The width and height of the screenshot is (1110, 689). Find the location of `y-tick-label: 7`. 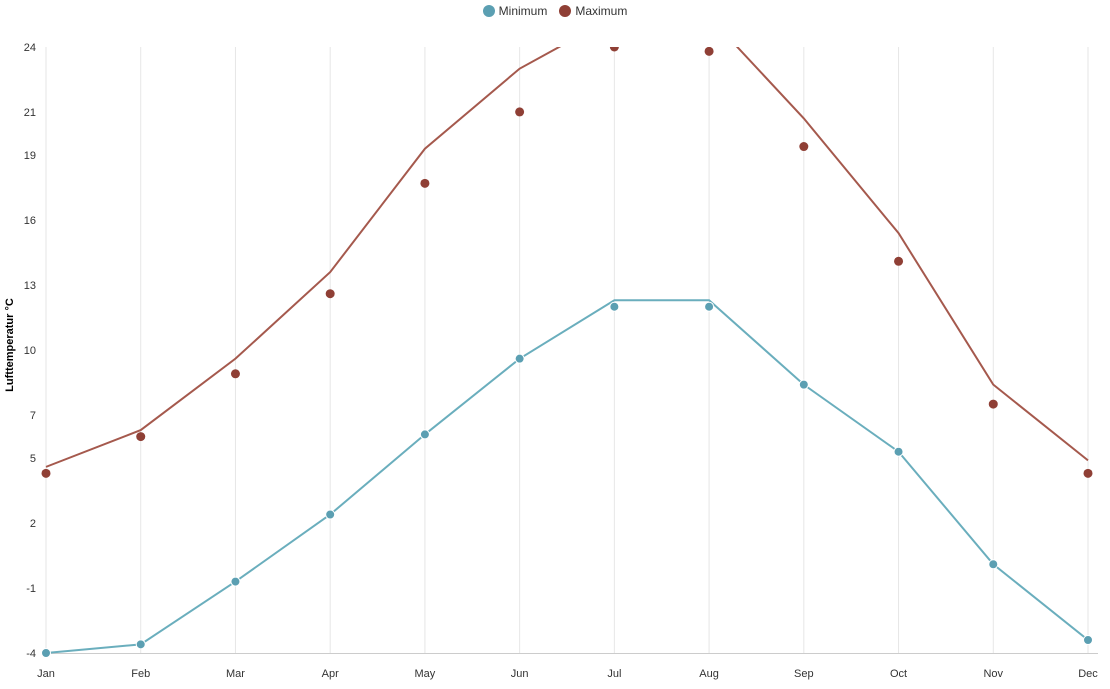

y-tick-label: 7 is located at coordinates (33, 416).